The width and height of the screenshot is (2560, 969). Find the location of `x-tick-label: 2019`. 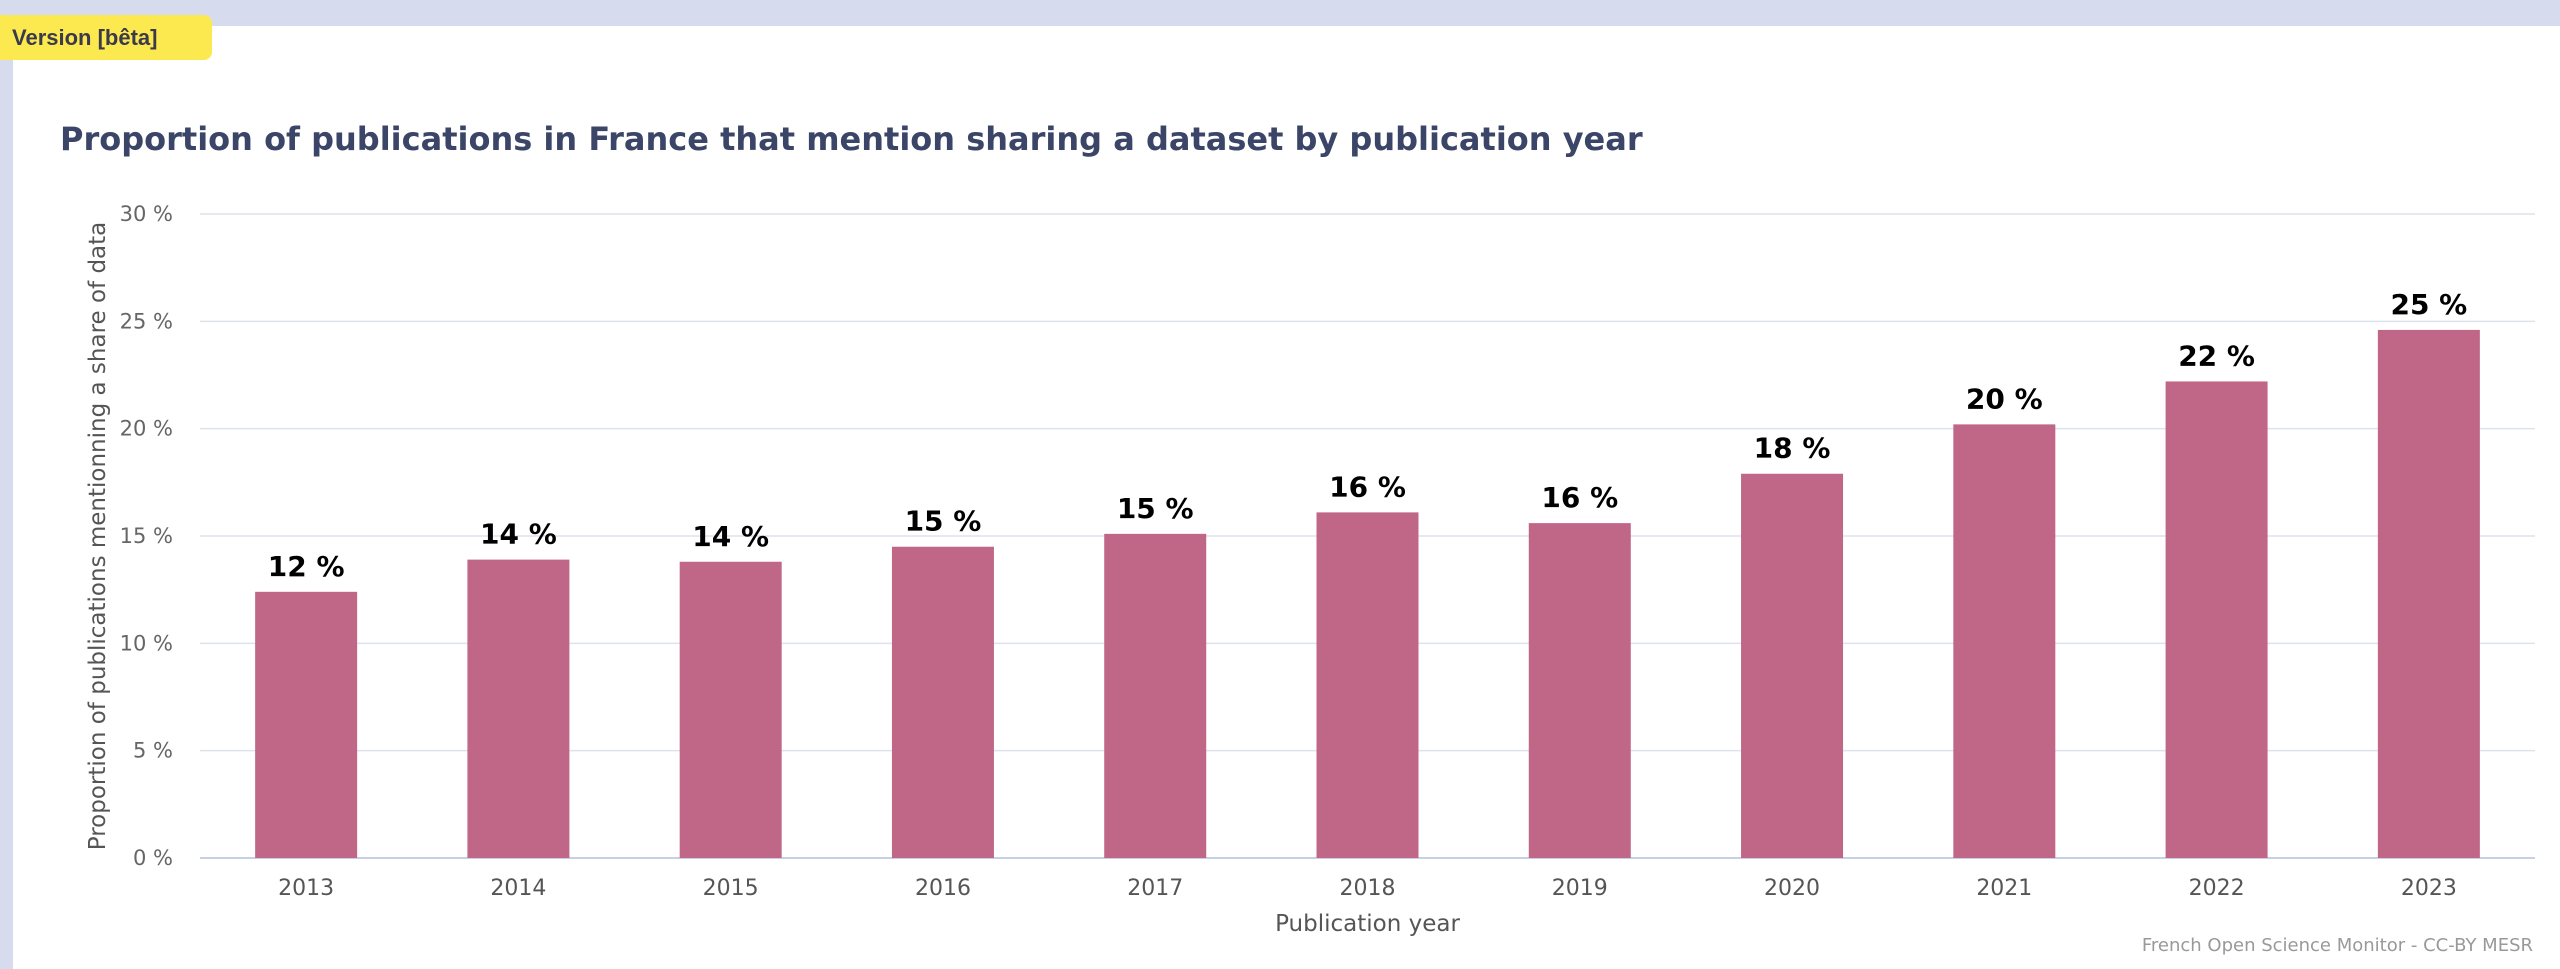

x-tick-label: 2019 is located at coordinates (1580, 888).